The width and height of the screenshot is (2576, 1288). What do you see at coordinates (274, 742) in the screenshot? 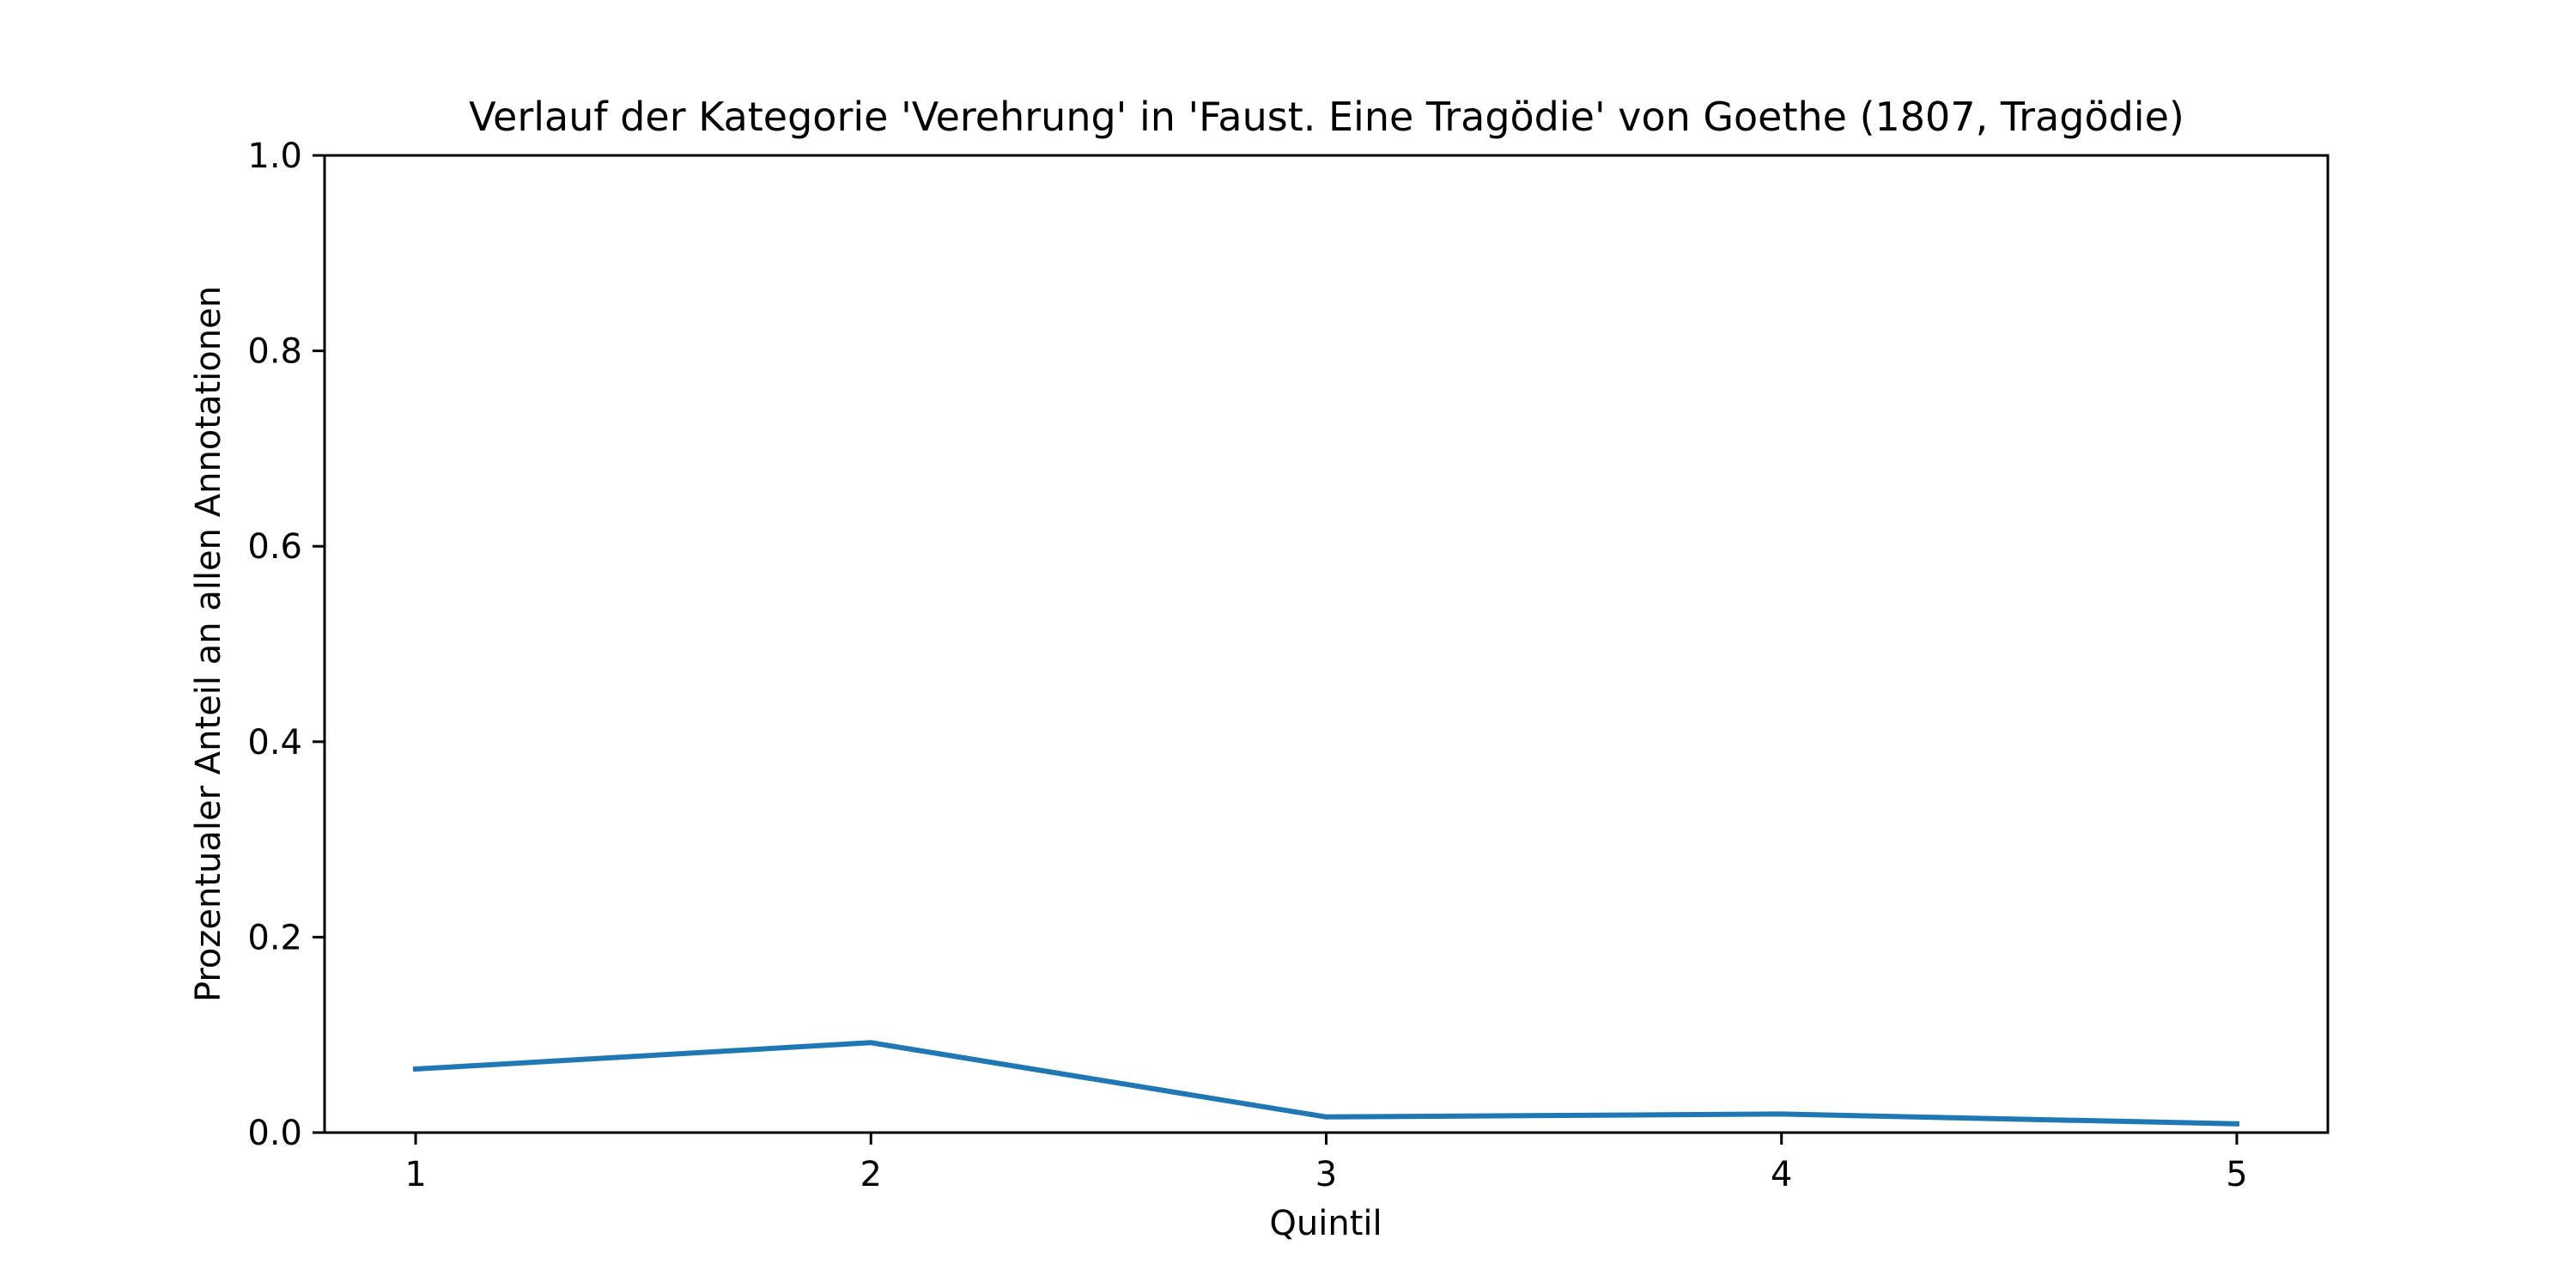
I see `y-tick-label: 0.4` at bounding box center [274, 742].